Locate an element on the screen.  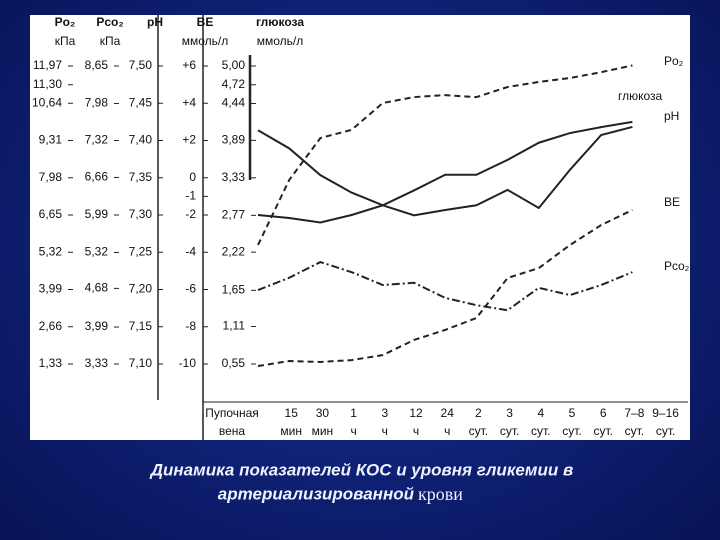
y-tick-label: +6 is located at coordinates (189, 65).